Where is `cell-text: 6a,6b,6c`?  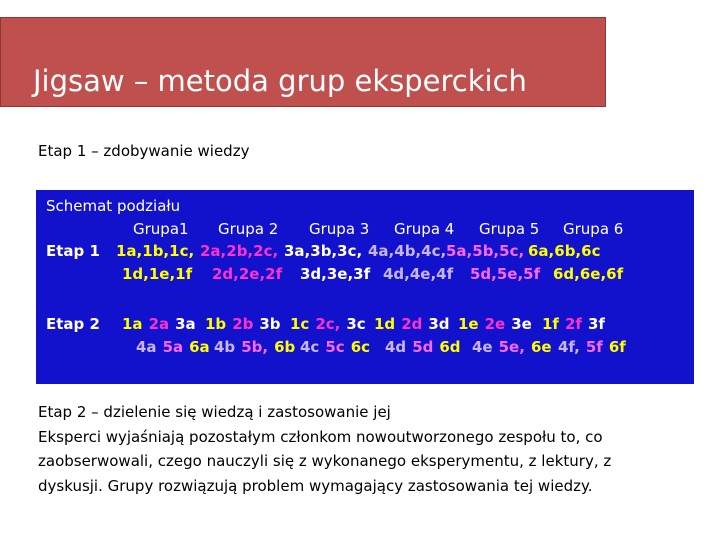
cell-text: 6a,6b,6c is located at coordinates (564, 251).